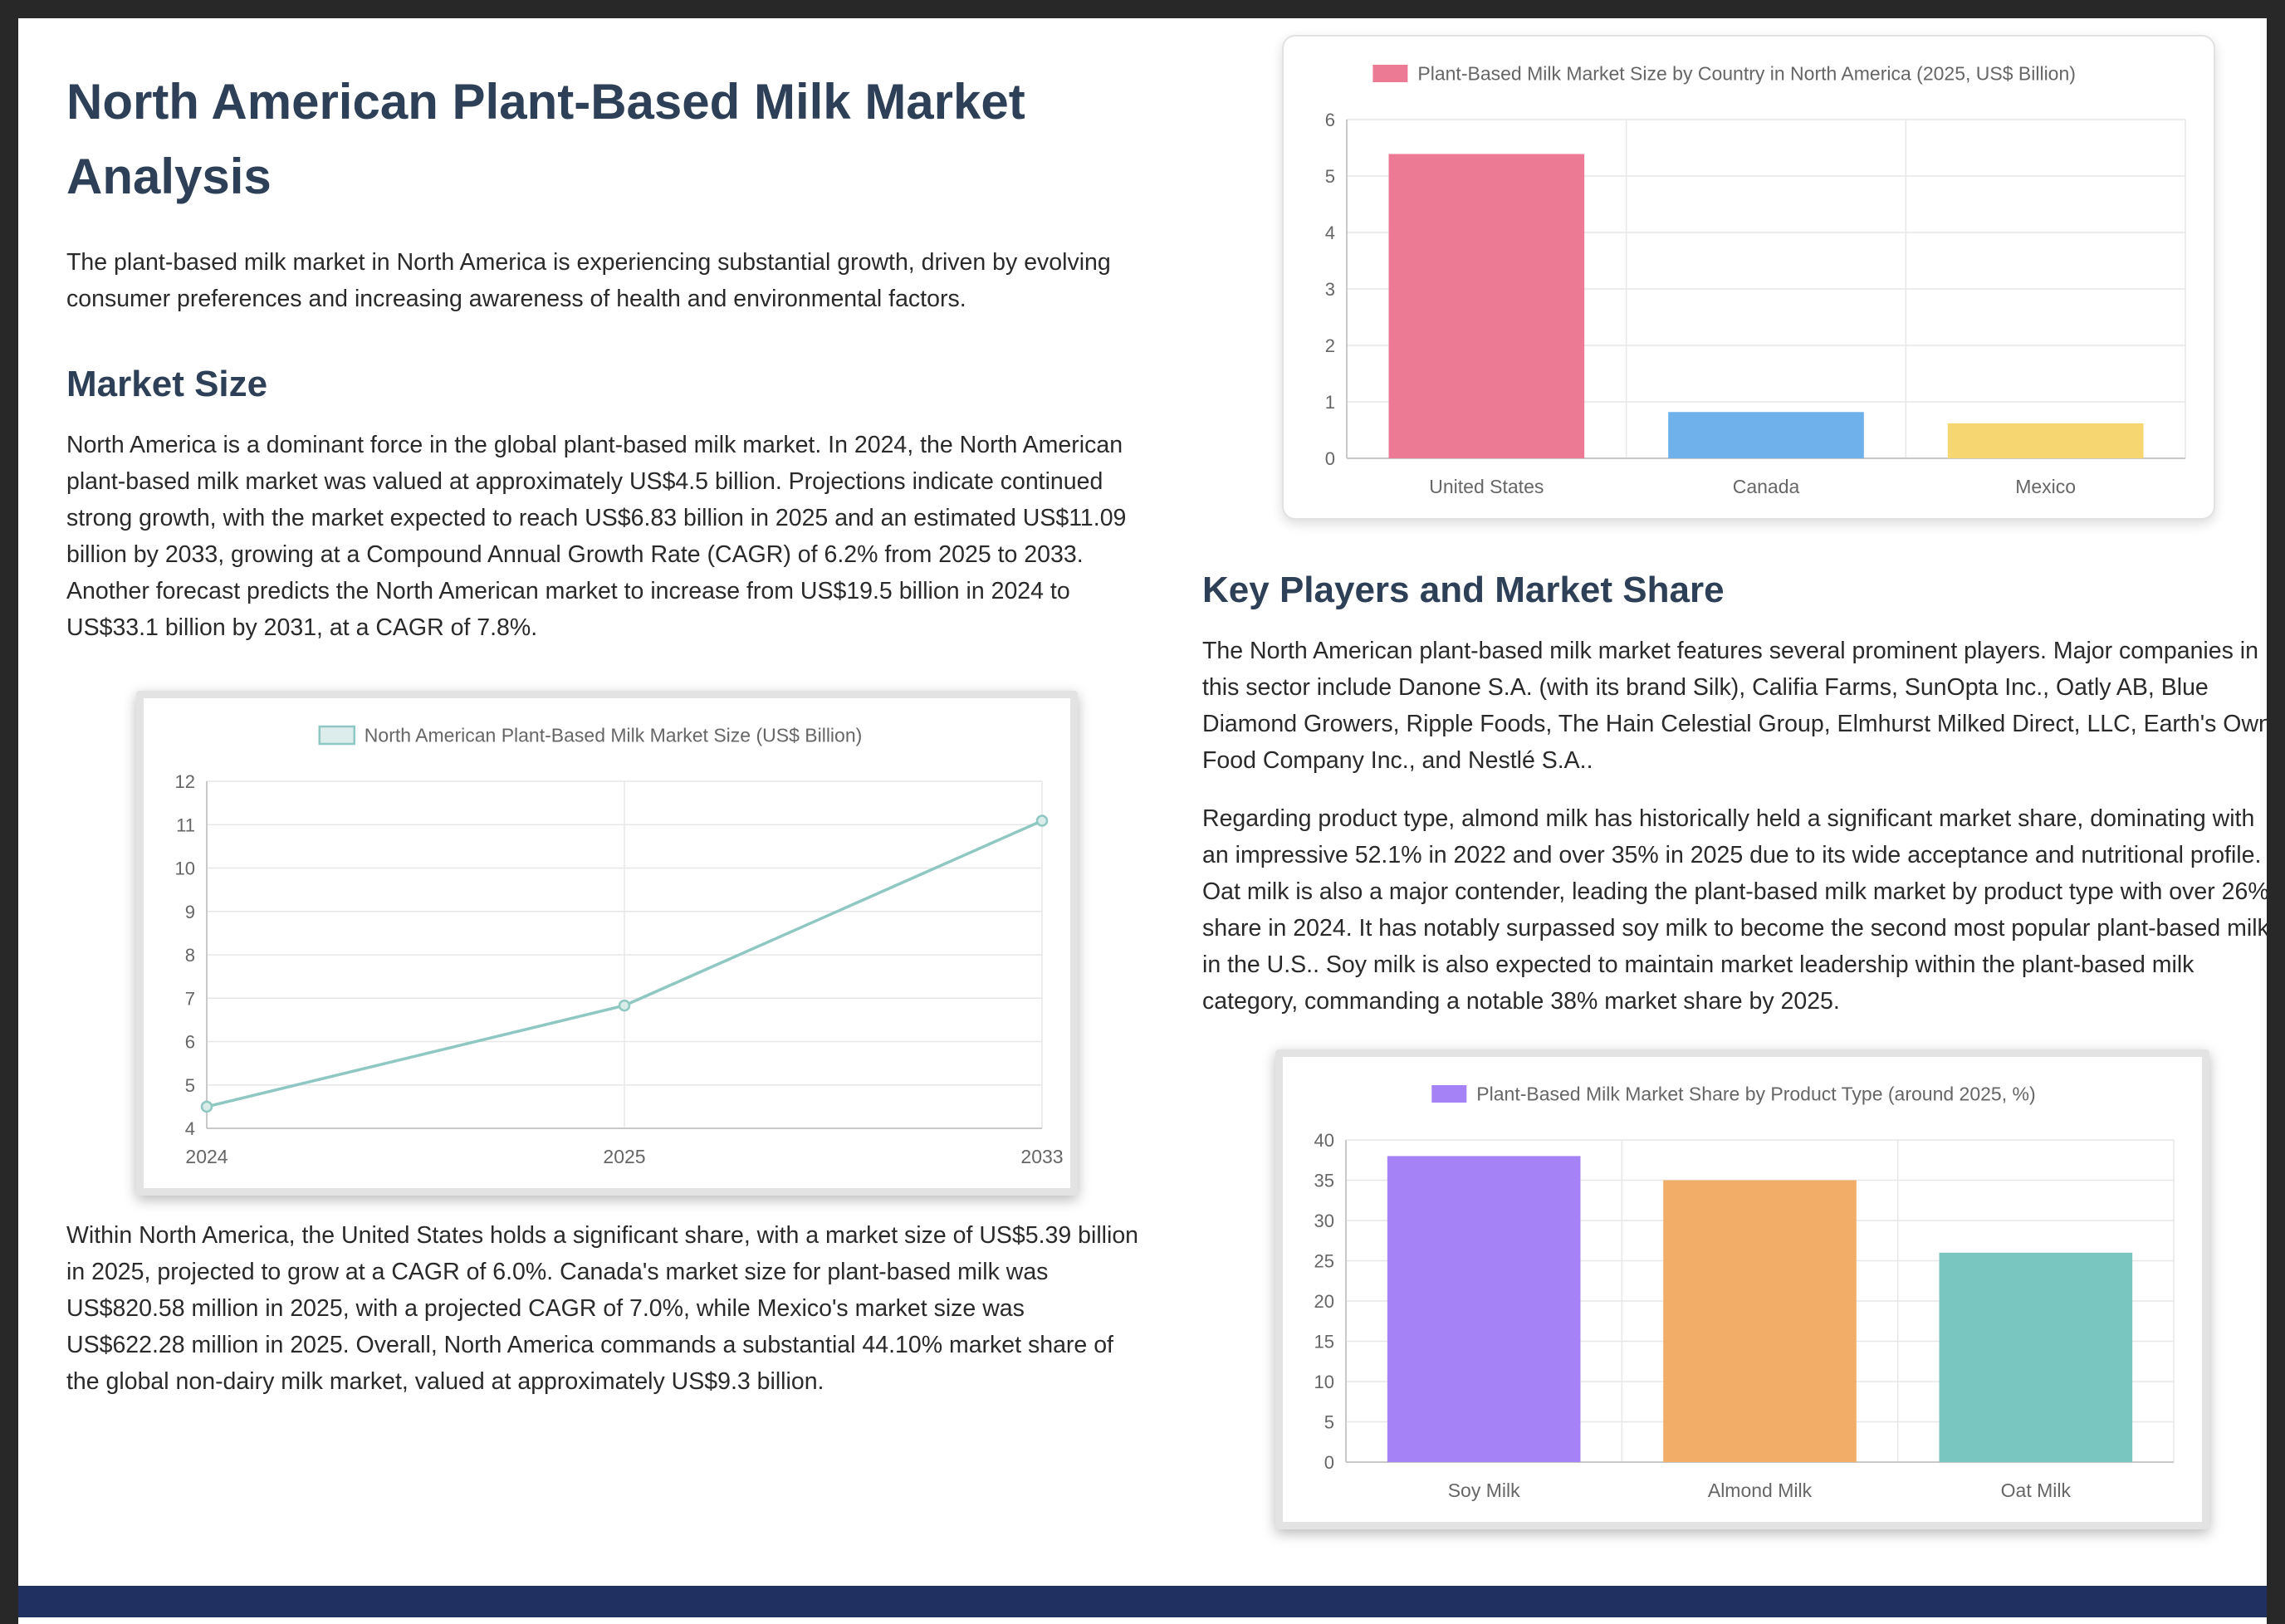 Image resolution: width=2285 pixels, height=1624 pixels. What do you see at coordinates (190, 955) in the screenshot?
I see `y-tick-label: 8` at bounding box center [190, 955].